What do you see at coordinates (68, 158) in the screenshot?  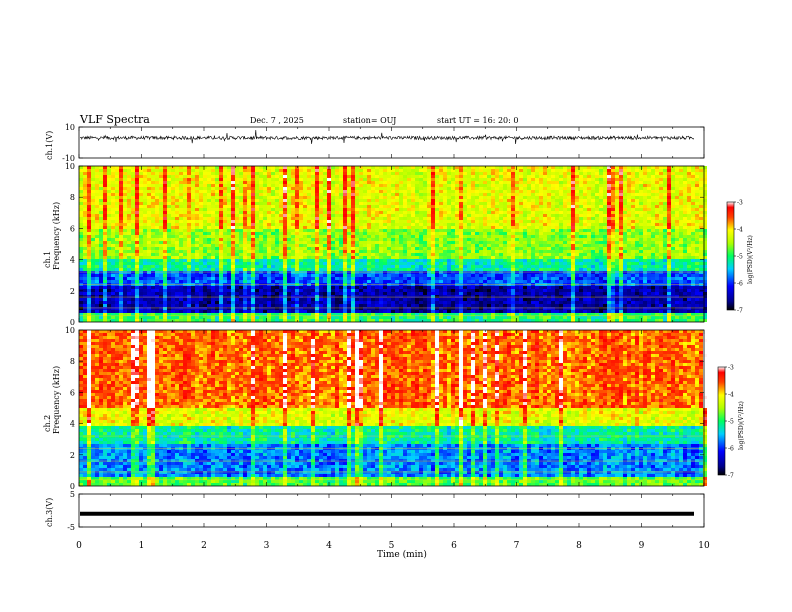 I see `ytick-label: -10` at bounding box center [68, 158].